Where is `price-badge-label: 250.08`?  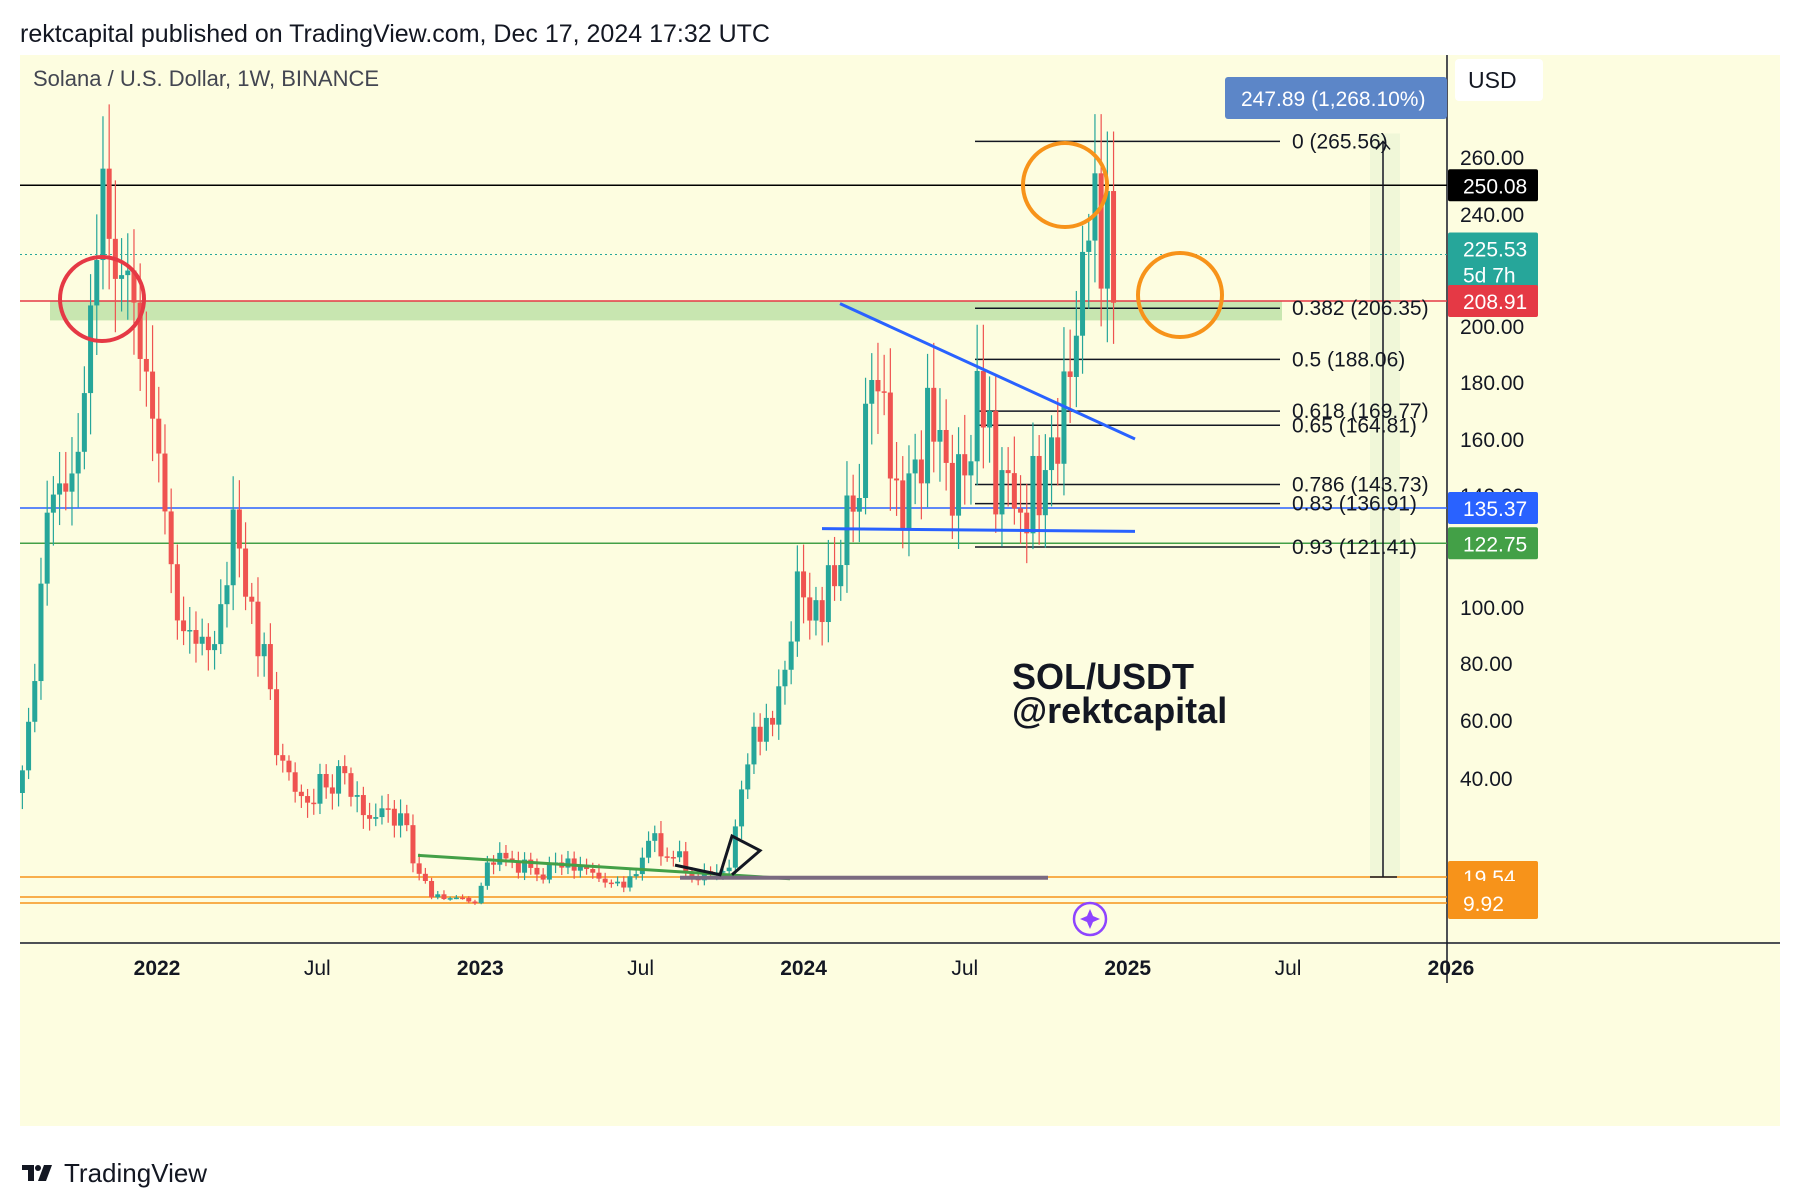 price-badge-label: 250.08 is located at coordinates (1495, 186).